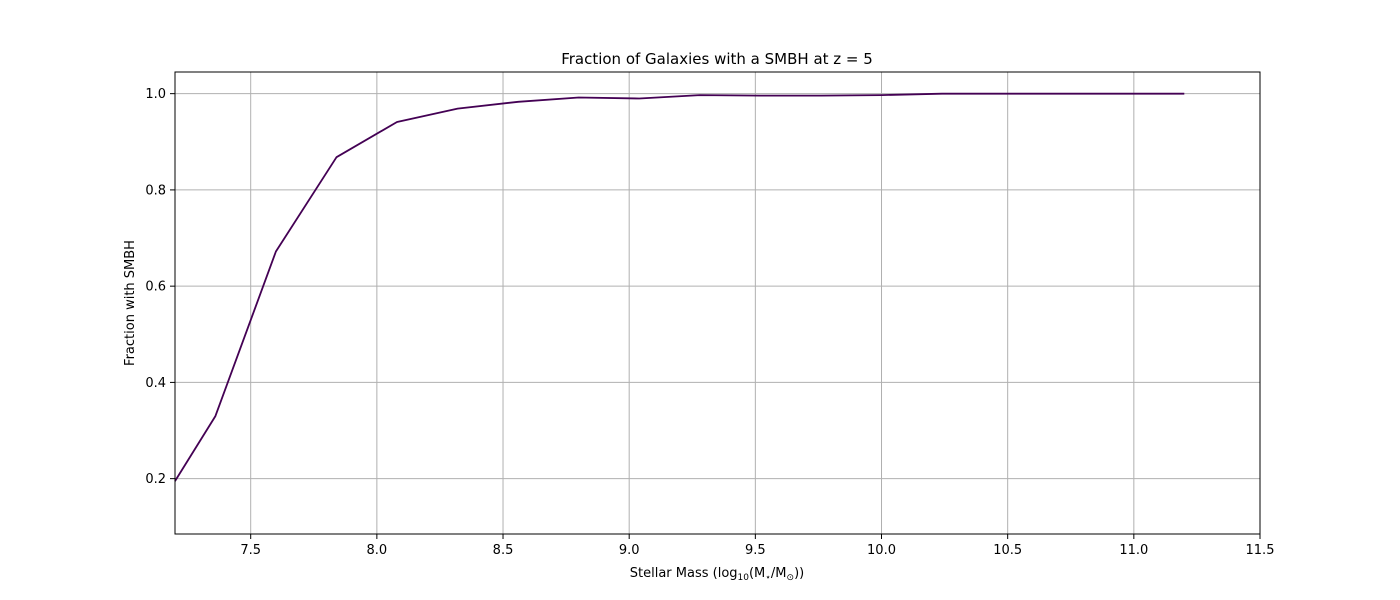  I want to click on x-axis-label-sun: ⊙, so click(791, 578).